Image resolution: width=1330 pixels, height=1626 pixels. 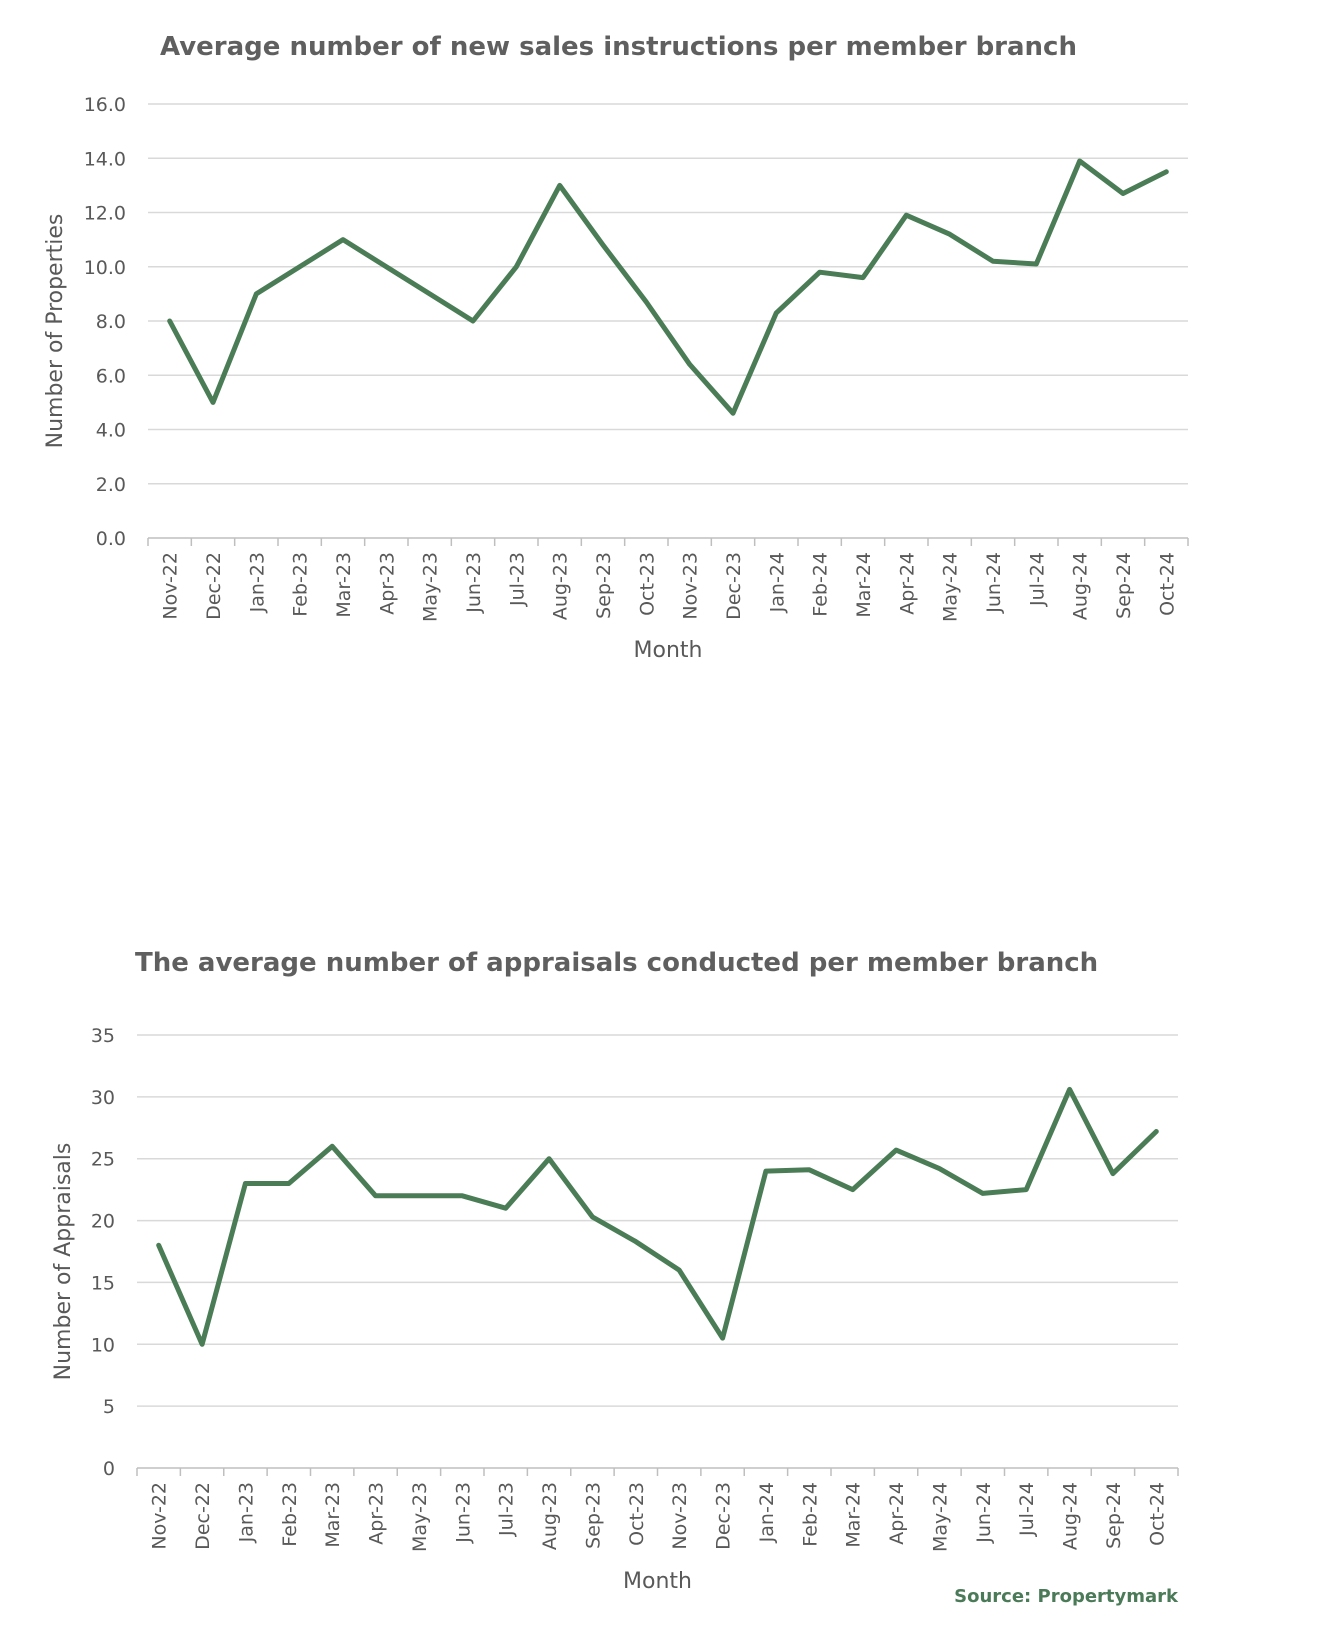 I want to click on y-axis-title: Number of Properties, so click(x=55, y=331).